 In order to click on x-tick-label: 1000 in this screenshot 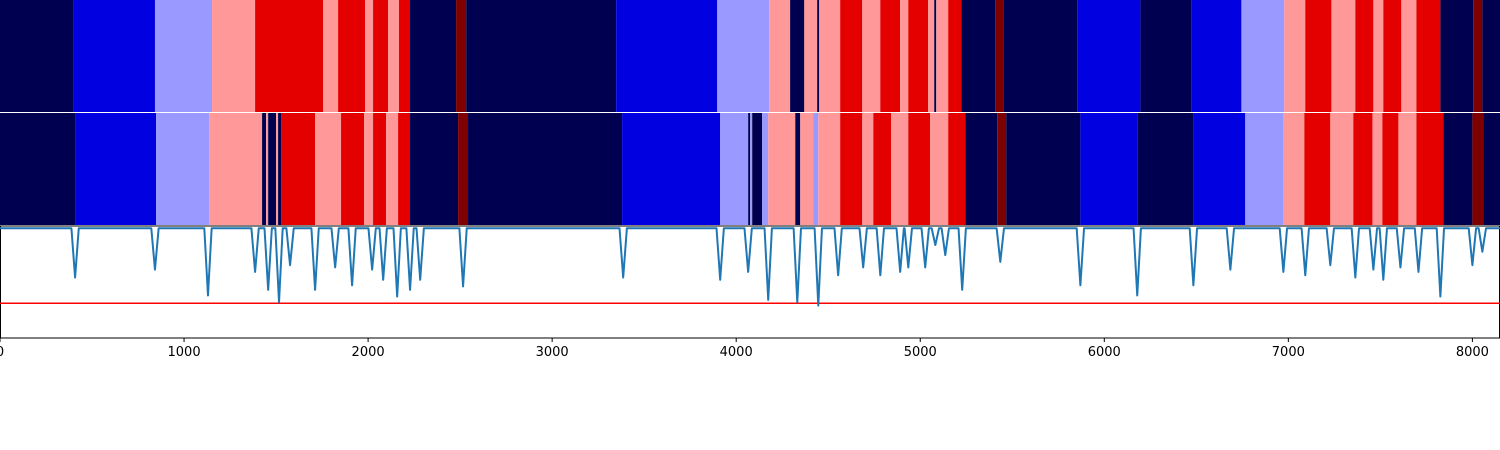, I will do `click(184, 352)`.